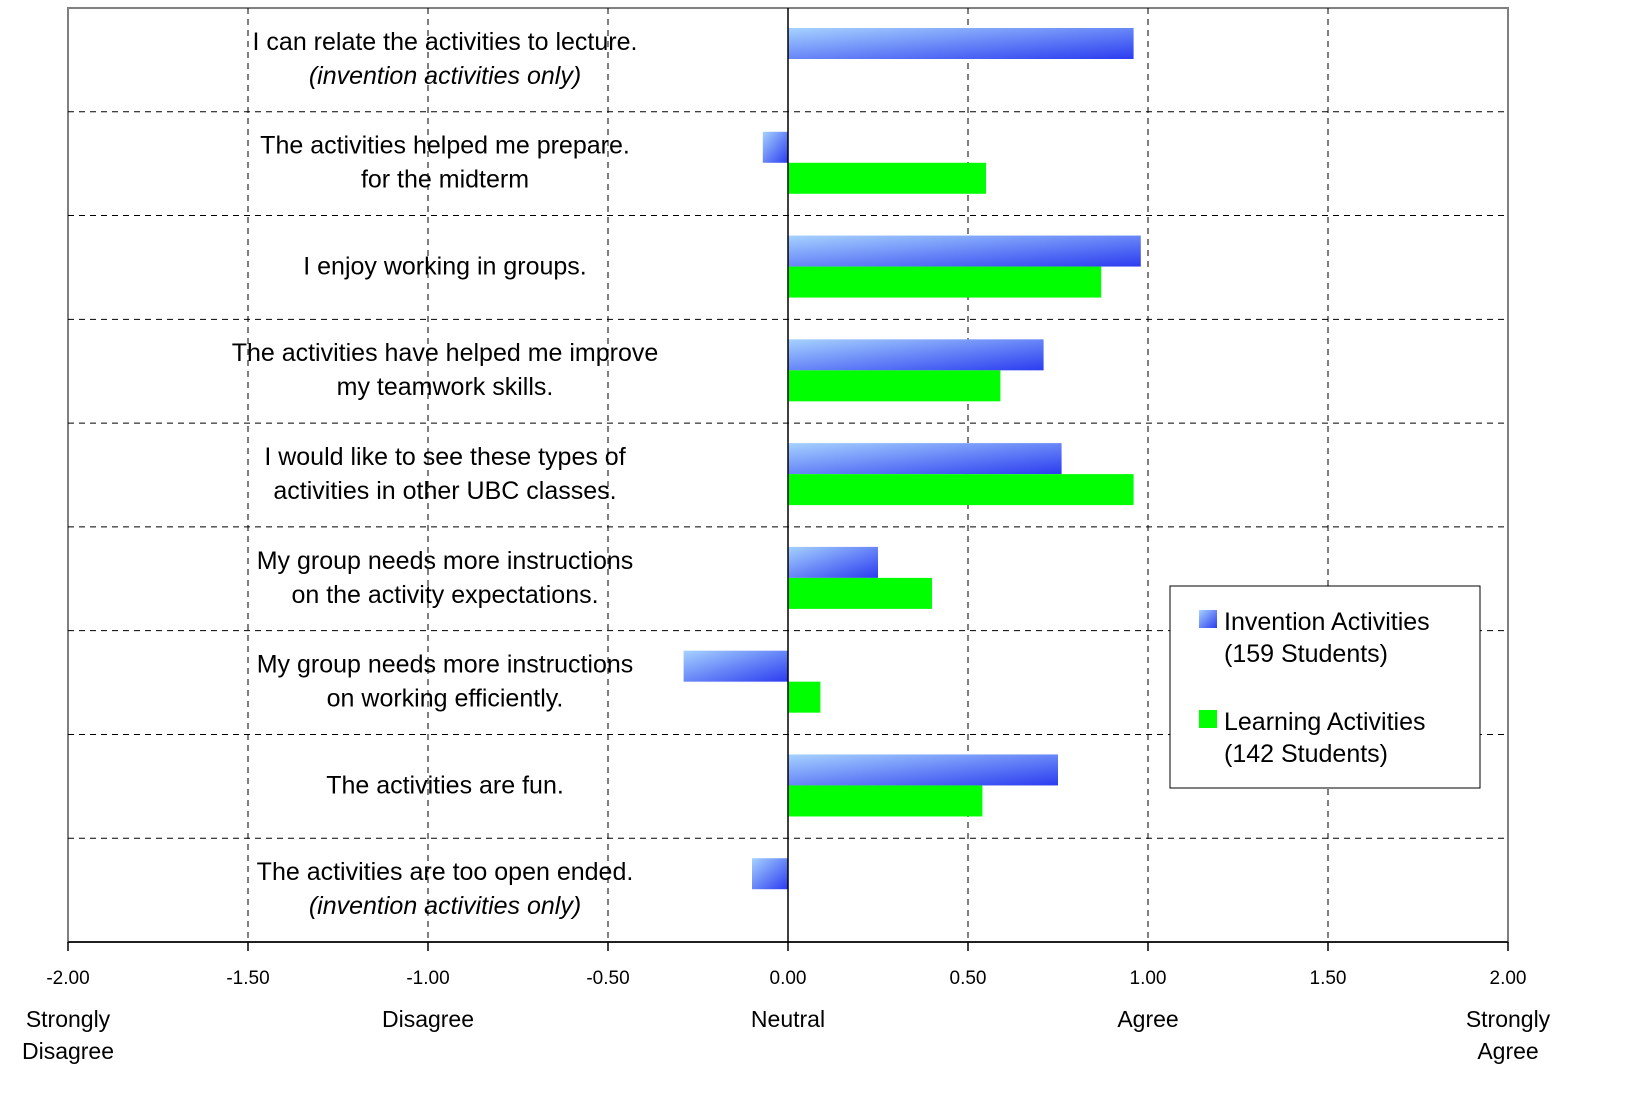  Describe the element at coordinates (968, 978) in the screenshot. I see `x-tick-label: 0.50` at that location.